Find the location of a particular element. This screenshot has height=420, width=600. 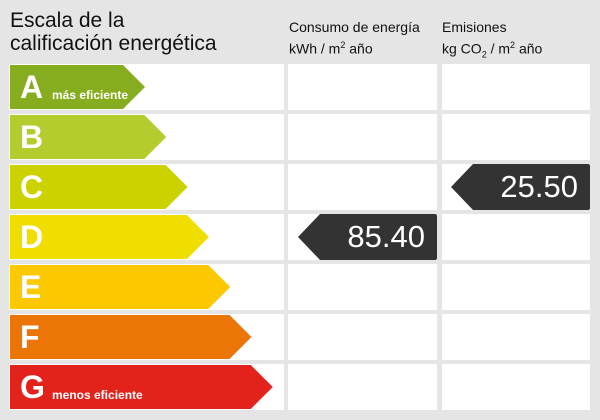

rating-arrow-c: C is located at coordinates (99, 187).